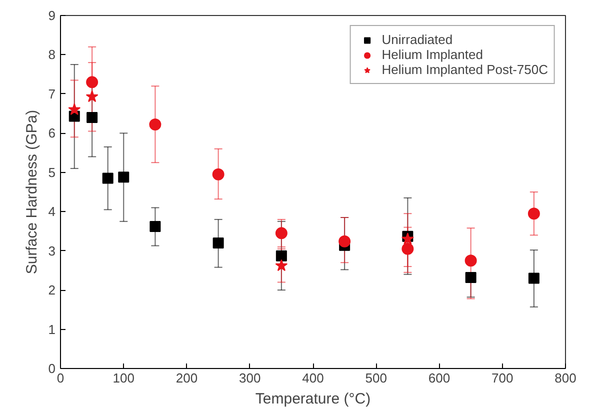 This screenshot has height=415, width=591. What do you see at coordinates (31, 192) in the screenshot?
I see `y-axis-title: Surface Hardness (GPa)` at bounding box center [31, 192].